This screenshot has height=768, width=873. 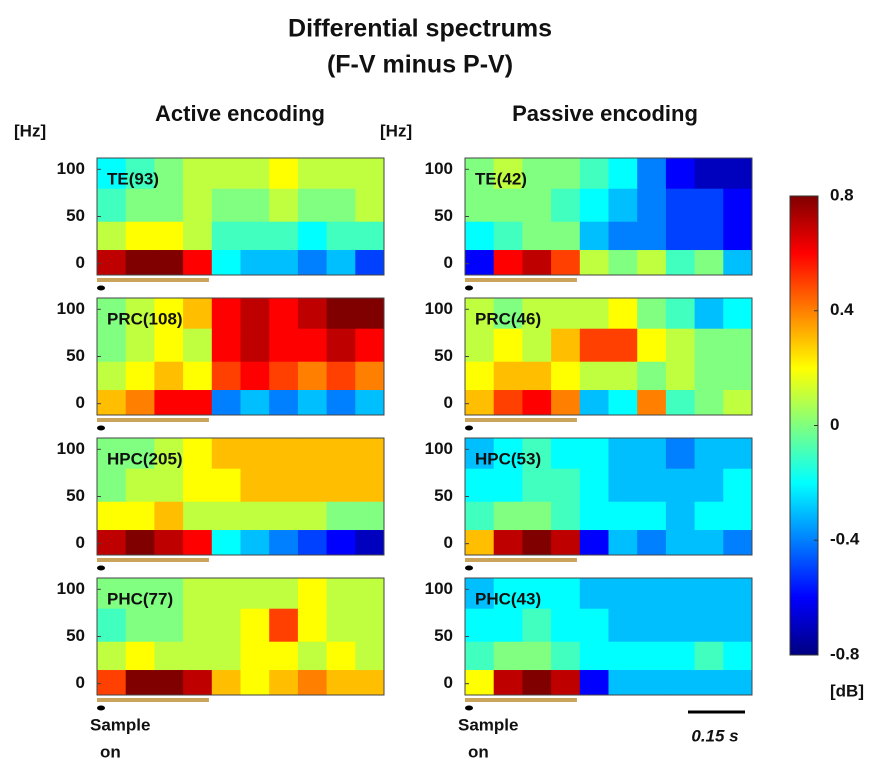 I want to click on colorbar-tick-label: 0.8, so click(x=842, y=194).